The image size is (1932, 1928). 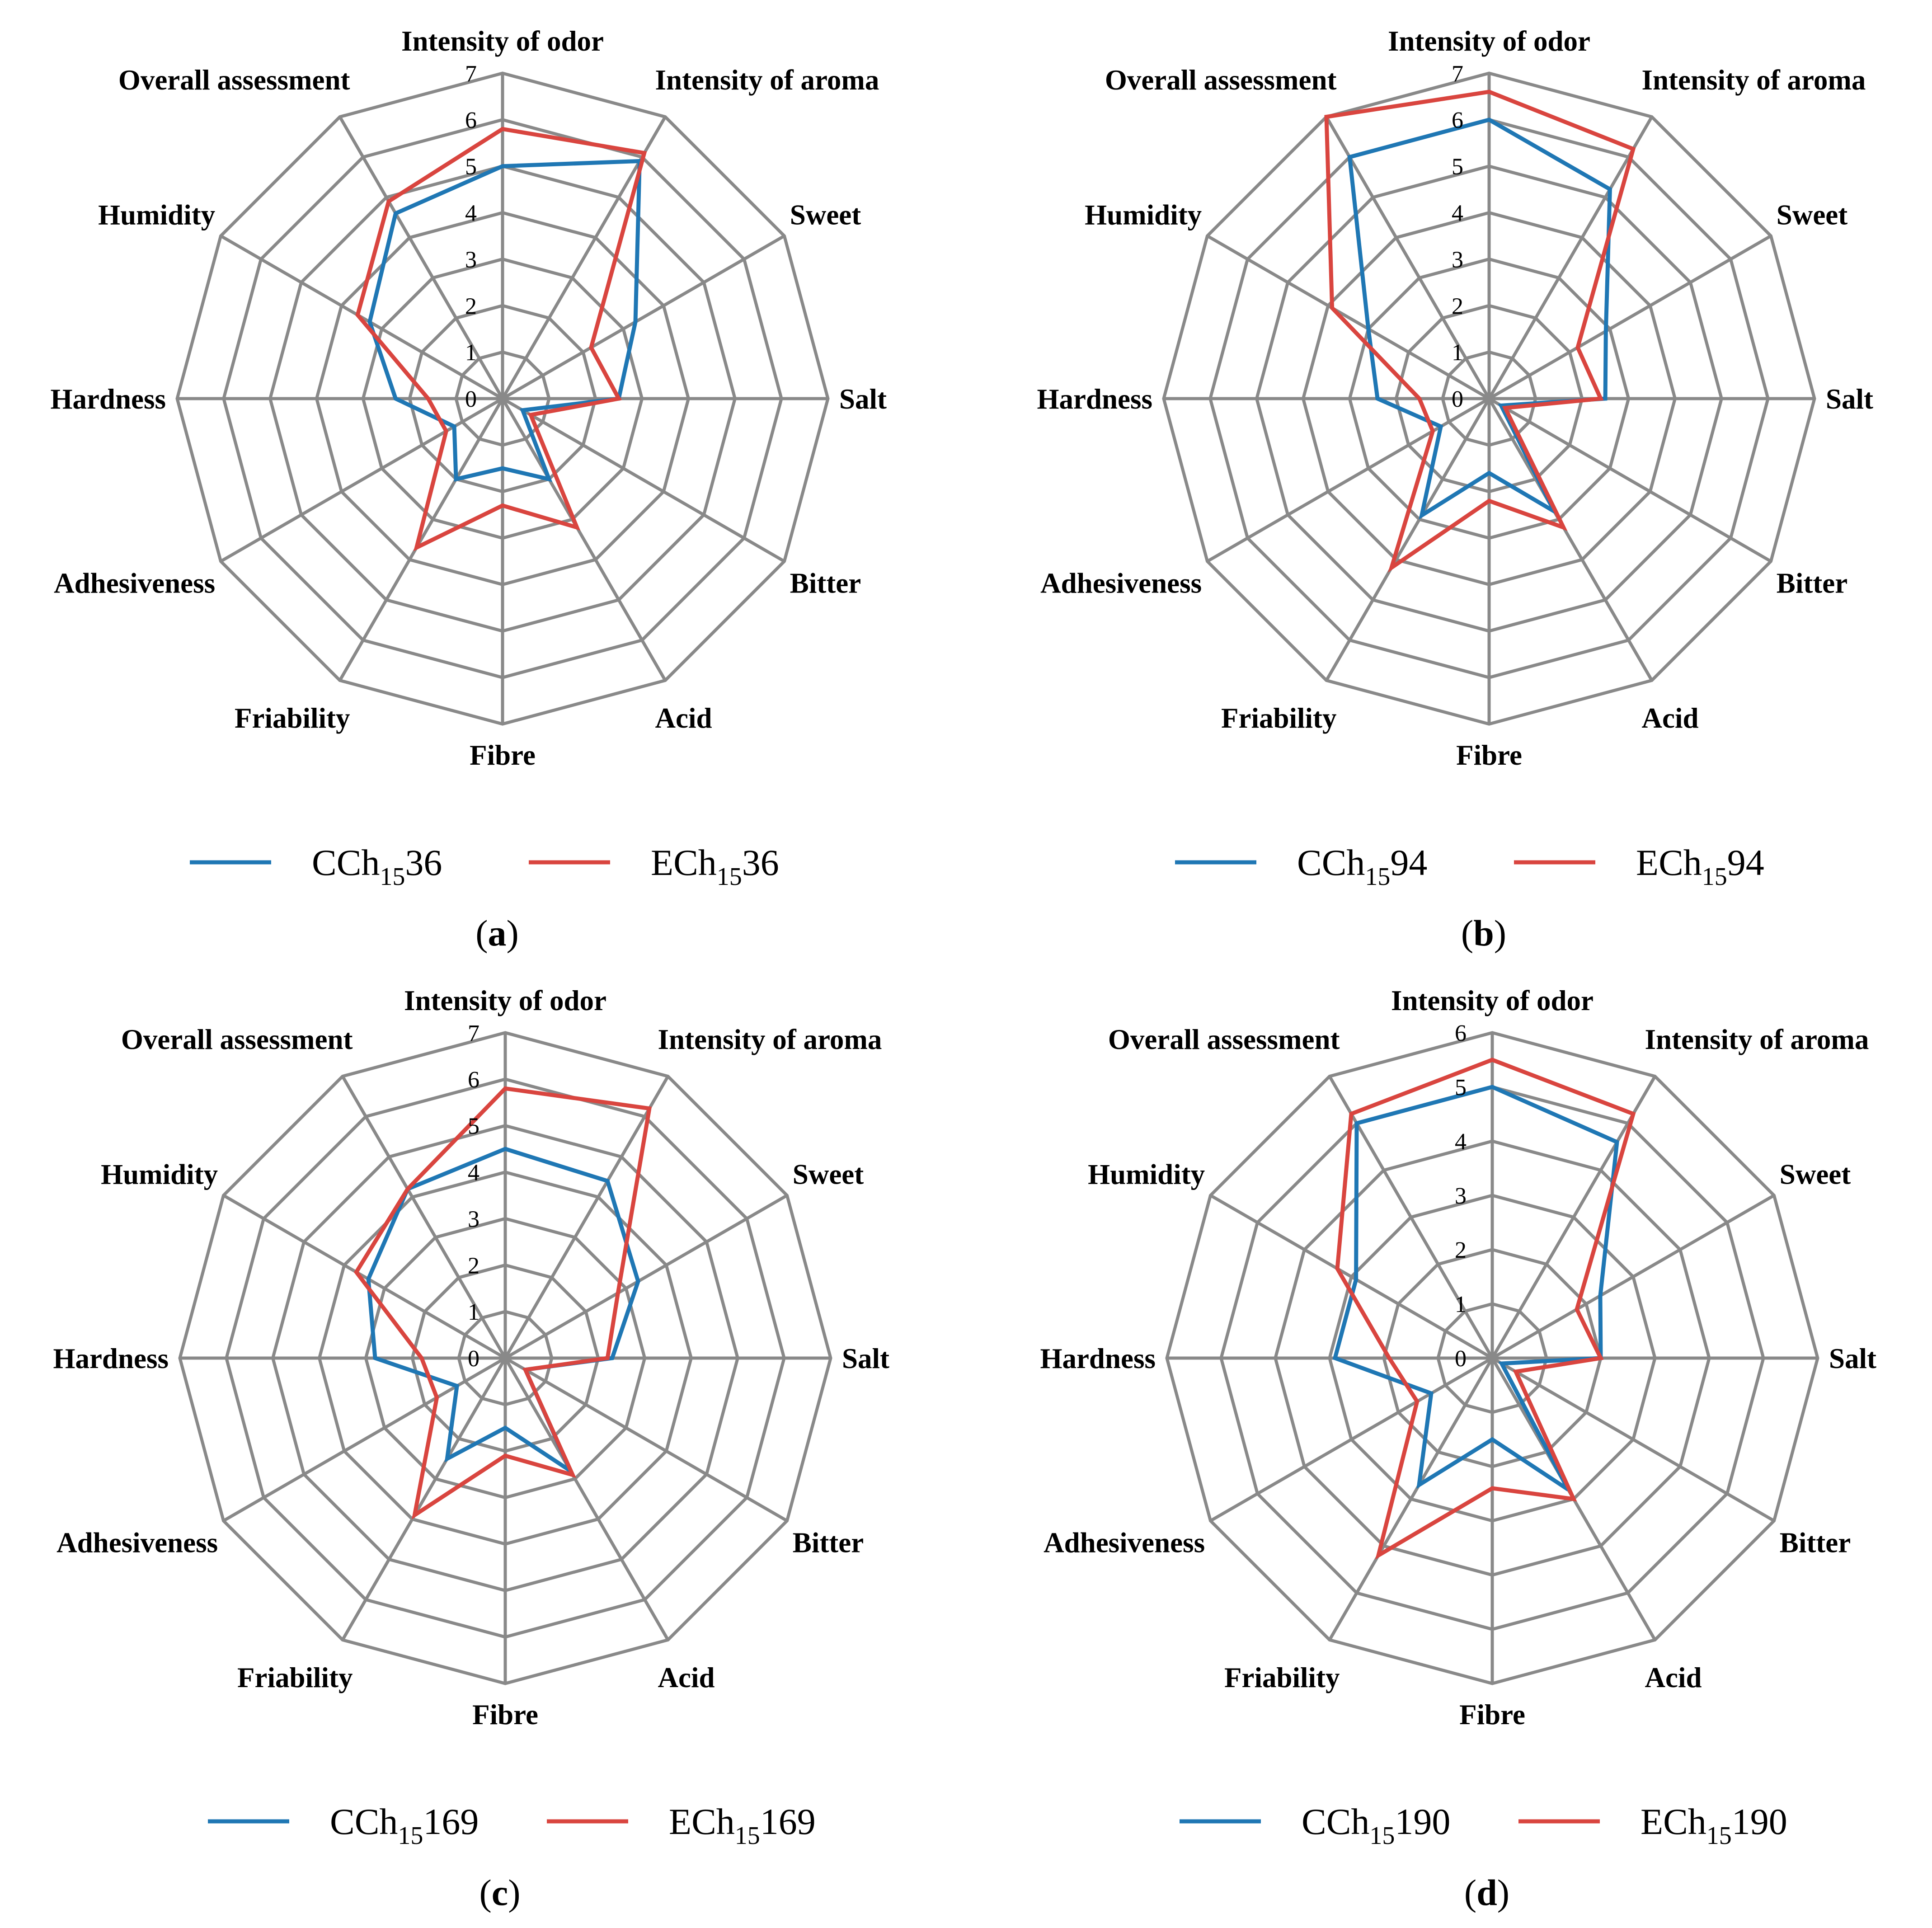 I want to click on legend-label: CCh1536, so click(x=377, y=866).